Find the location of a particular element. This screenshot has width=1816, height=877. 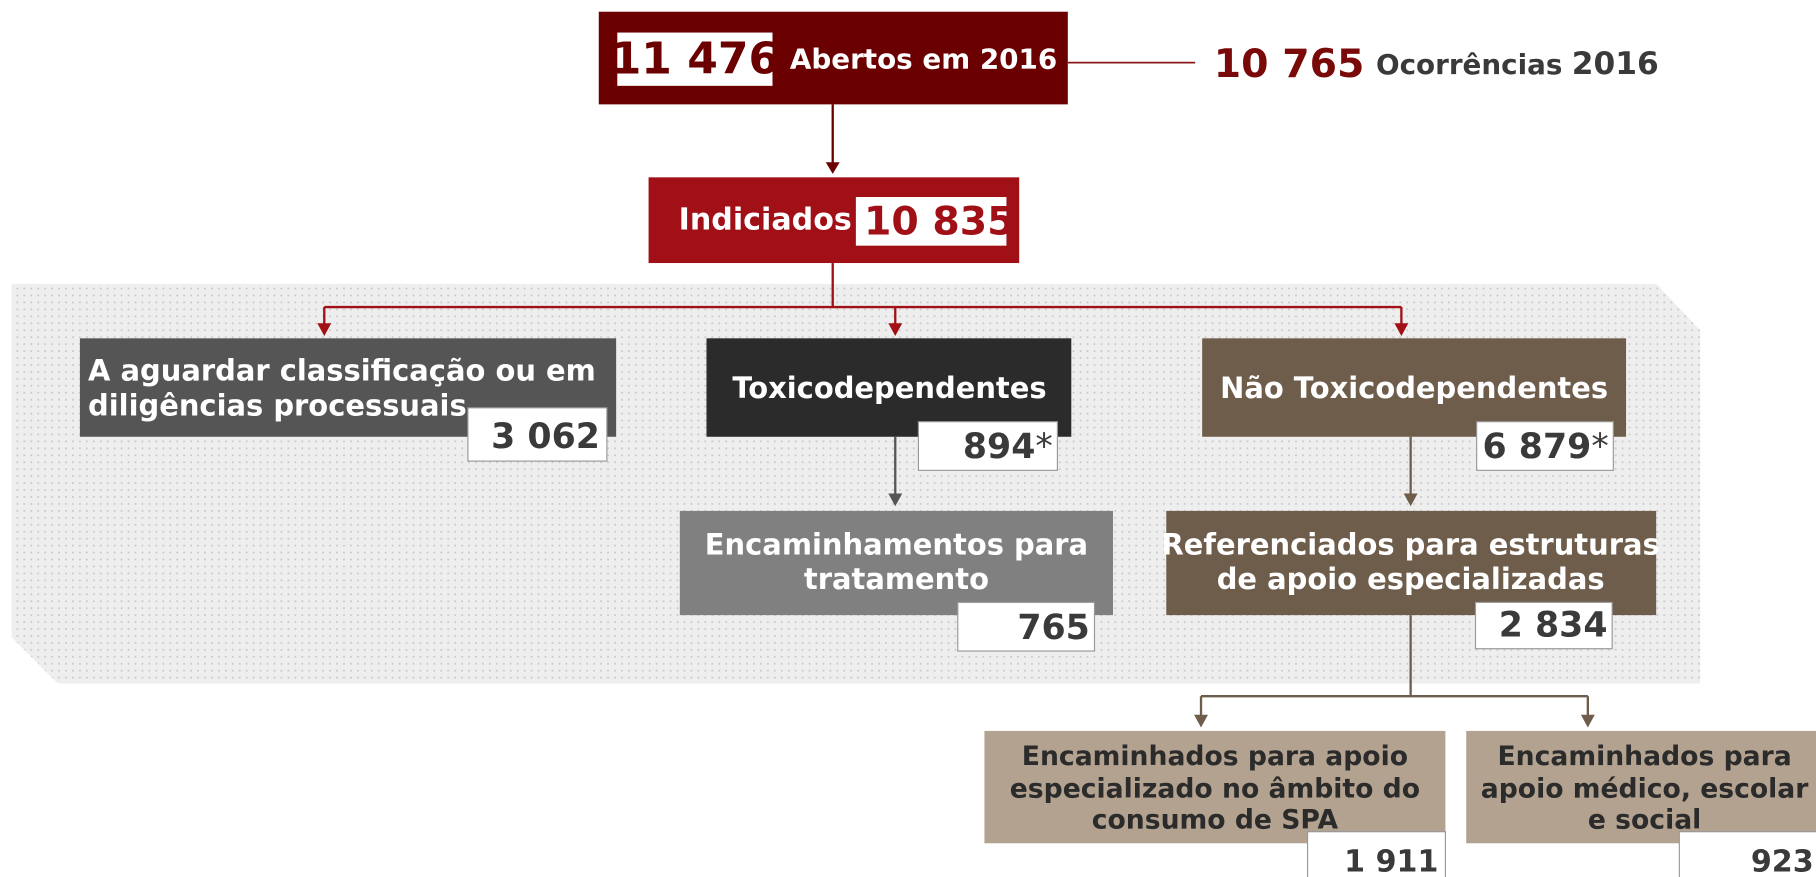

node-text: especializado no âmbito do is located at coordinates (1215, 788).